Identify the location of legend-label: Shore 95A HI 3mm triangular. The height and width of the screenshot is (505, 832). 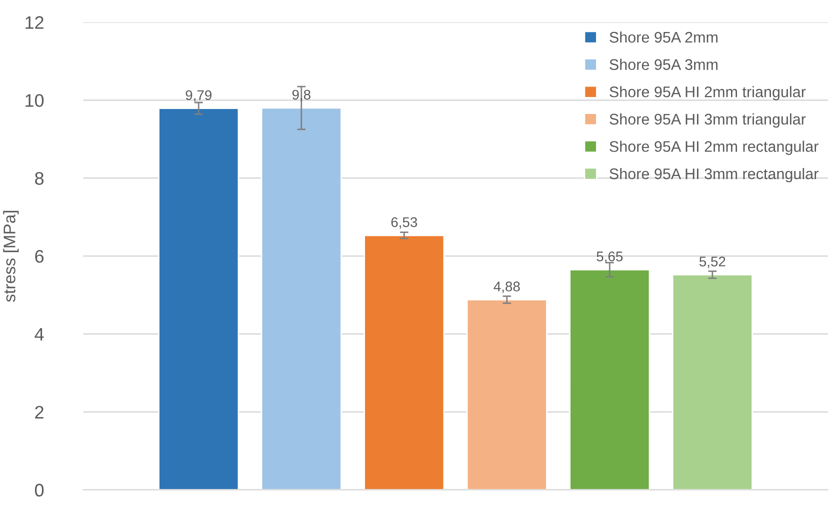
(708, 120).